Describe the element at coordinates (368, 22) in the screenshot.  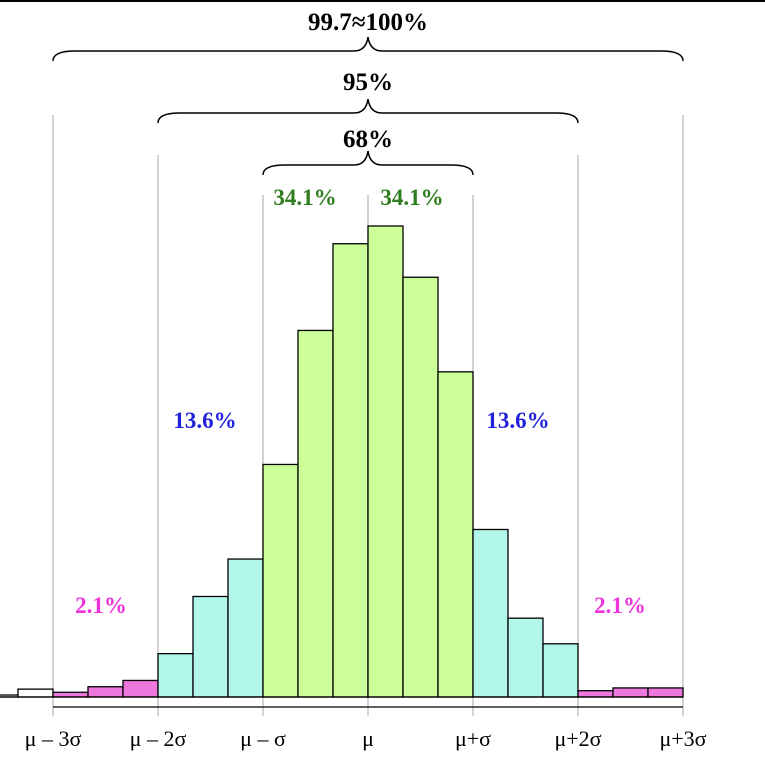
I see `bracket-label: 99.7≈100%` at that location.